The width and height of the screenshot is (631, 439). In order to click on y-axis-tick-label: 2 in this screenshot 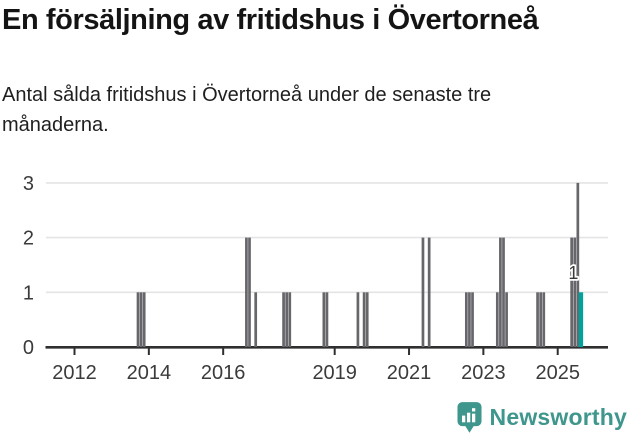, I will do `click(28, 239)`.